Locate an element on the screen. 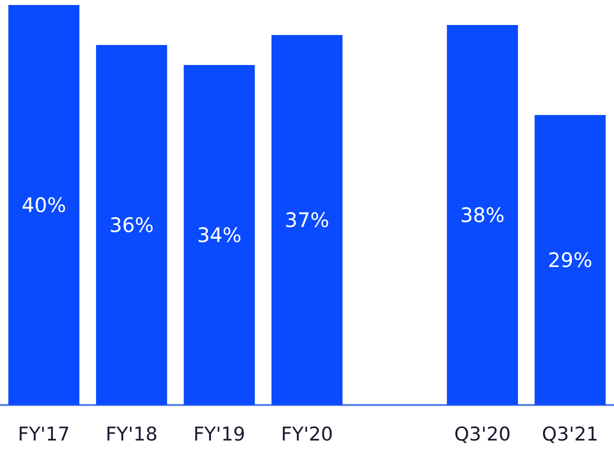 The width and height of the screenshot is (614, 450). data-label: 37% is located at coordinates (307, 220).